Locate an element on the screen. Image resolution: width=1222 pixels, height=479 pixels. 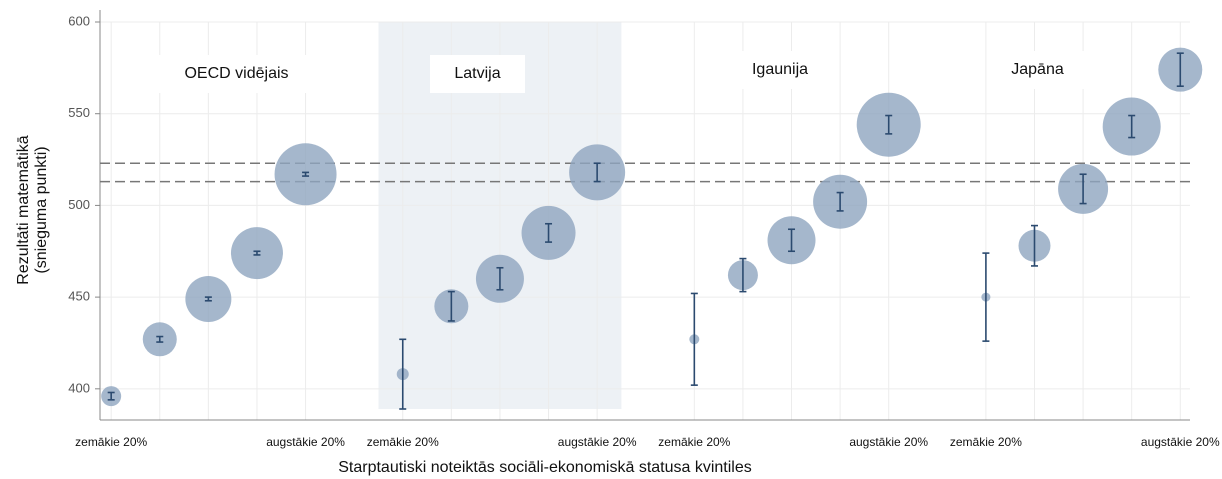
y-axis-label: (snieguma punkti) is located at coordinates (41, 209).